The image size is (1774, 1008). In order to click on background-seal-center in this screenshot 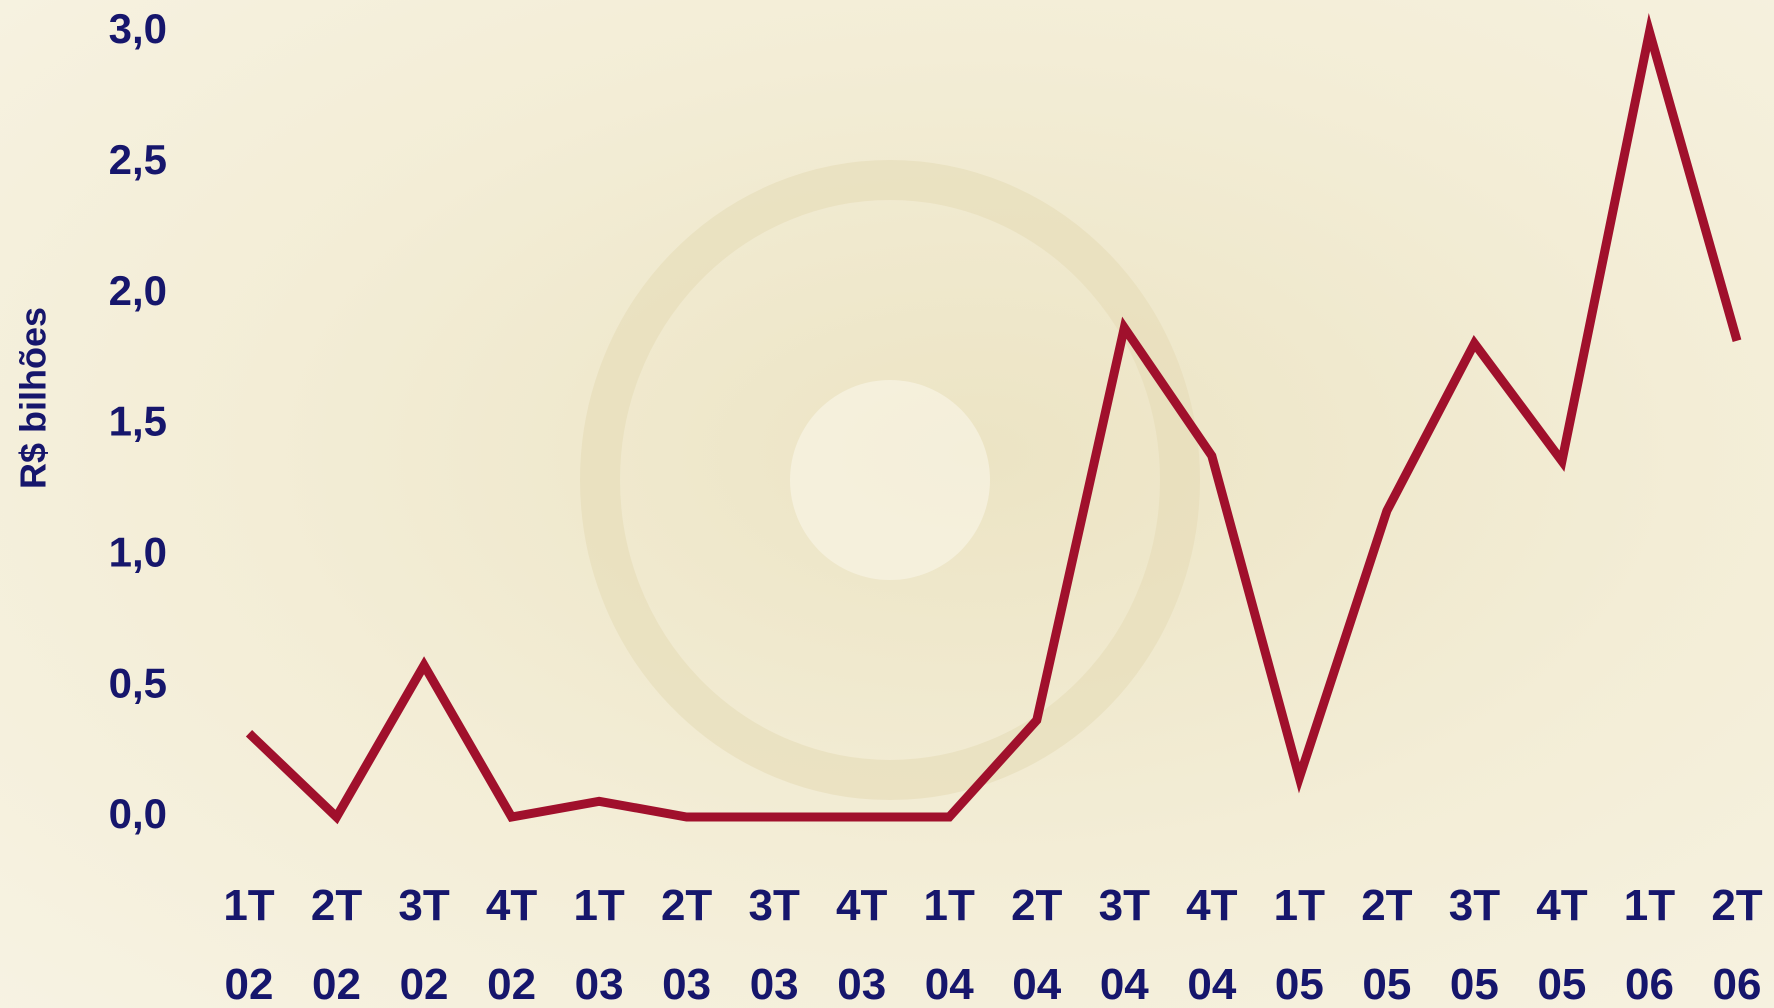, I will do `click(890, 480)`.